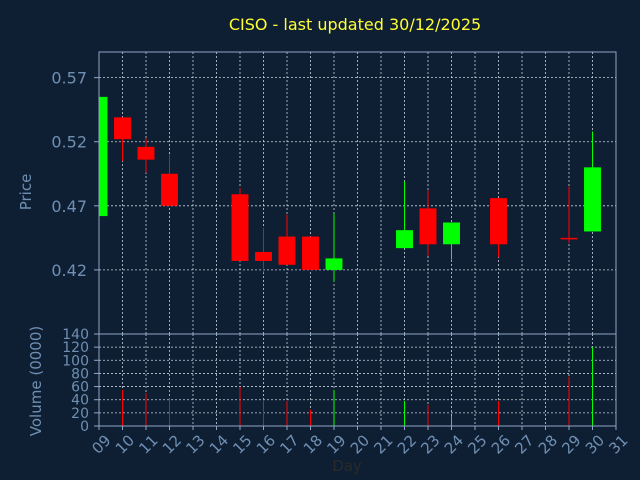  I want to click on x-tick-label: 27, so click(524, 444).